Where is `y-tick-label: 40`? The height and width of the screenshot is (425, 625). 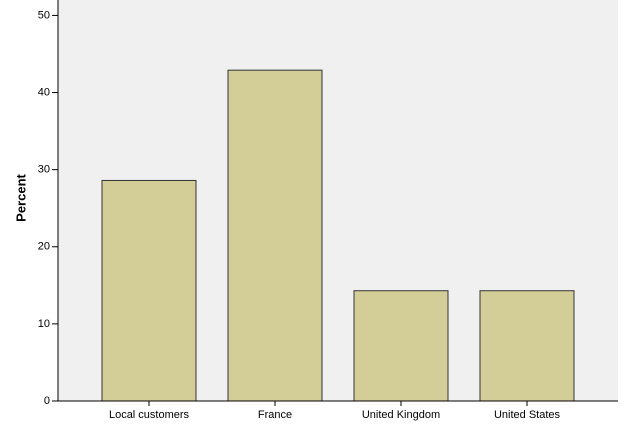 y-tick-label: 40 is located at coordinates (44, 92).